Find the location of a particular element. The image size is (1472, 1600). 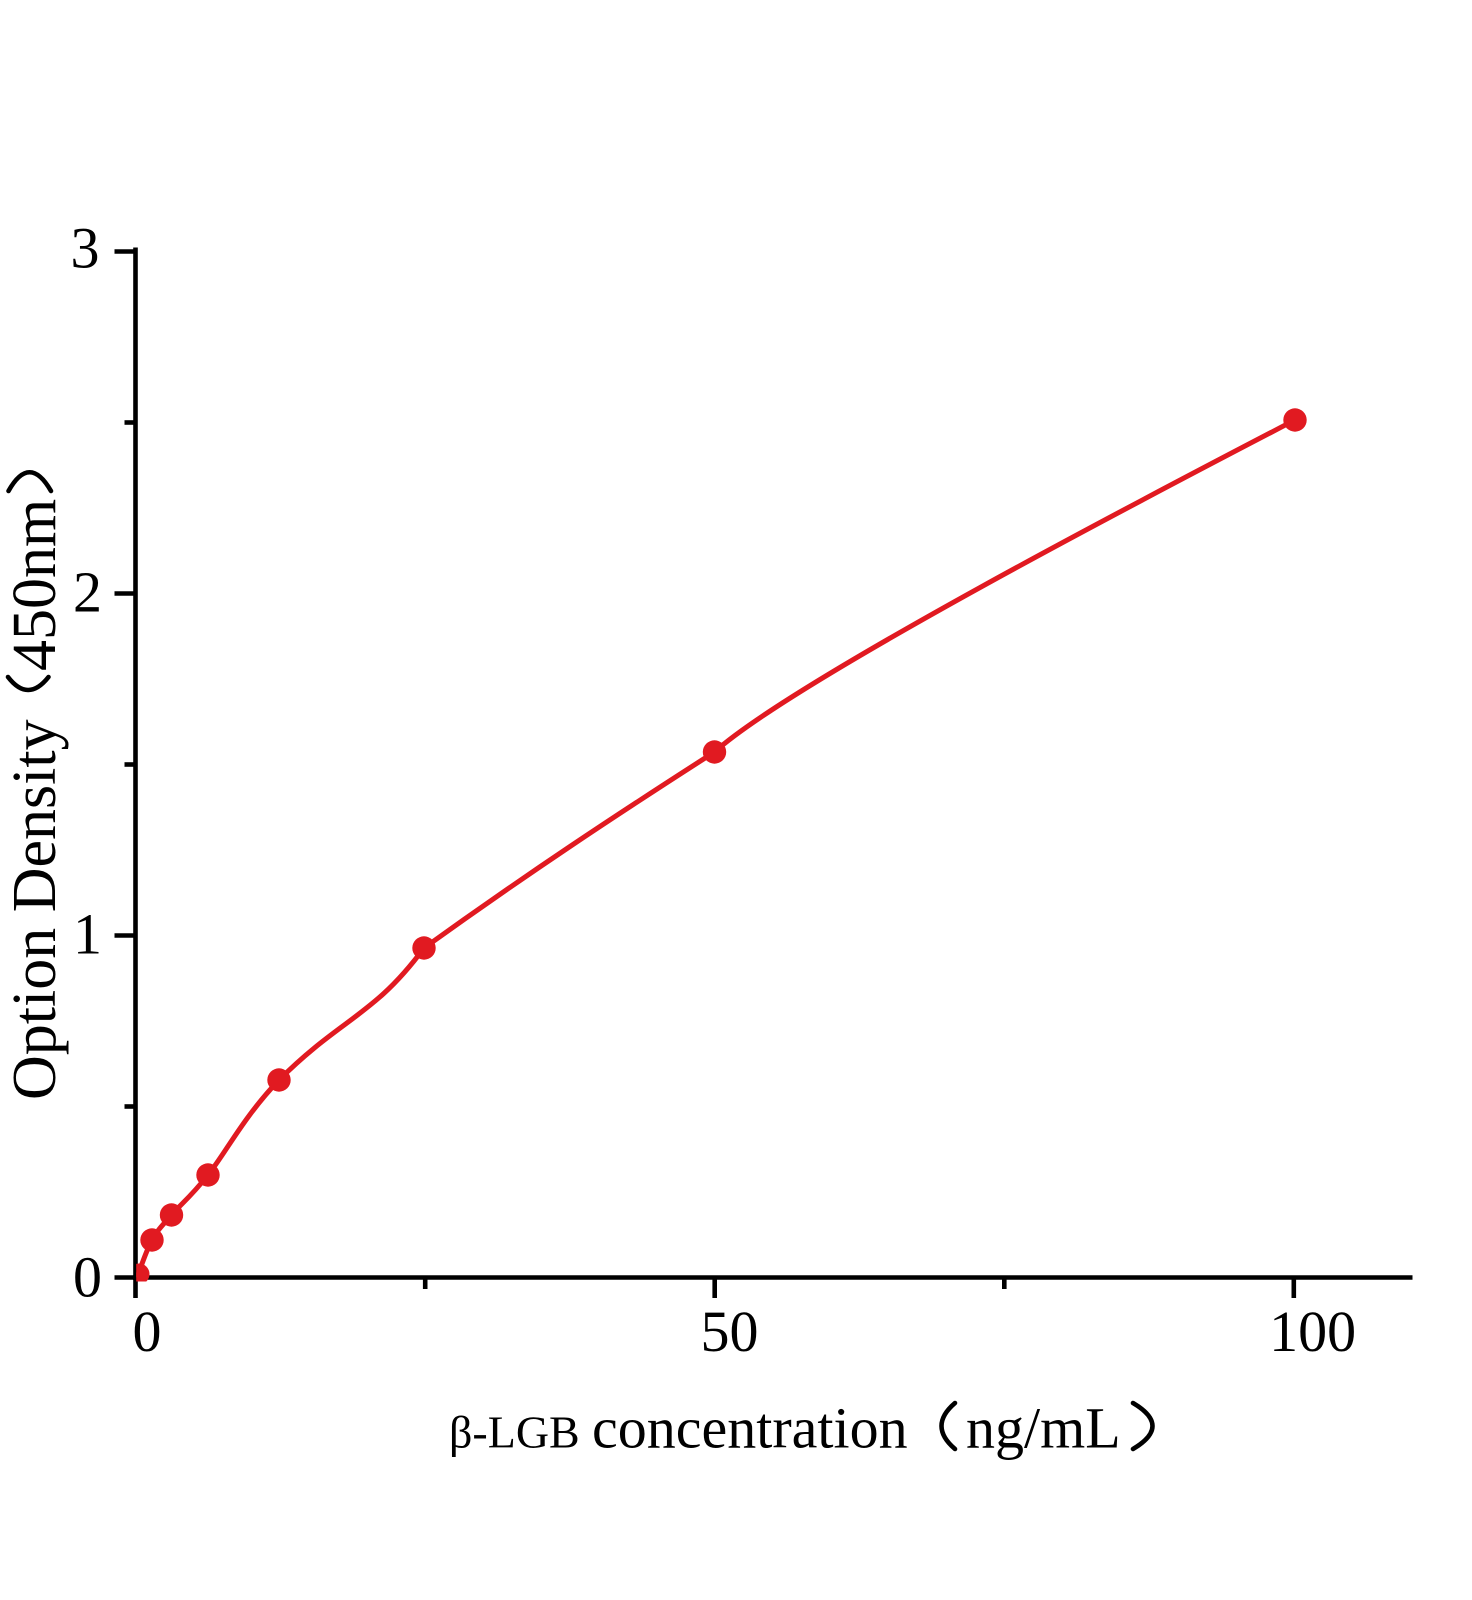

svg-text: Option Density450nm is located at coordinates (35, 799).